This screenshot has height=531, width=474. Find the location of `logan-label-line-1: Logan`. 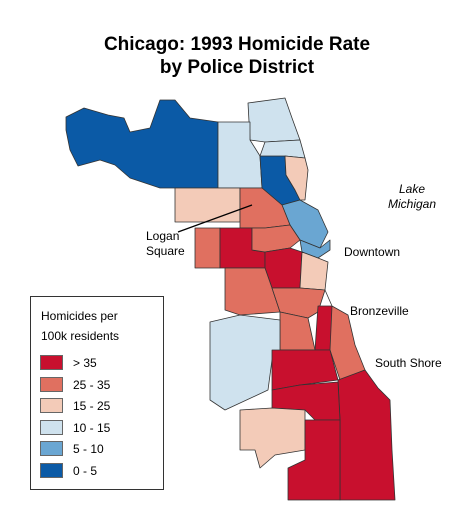

logan-label-line-1: Logan is located at coordinates (163, 236).